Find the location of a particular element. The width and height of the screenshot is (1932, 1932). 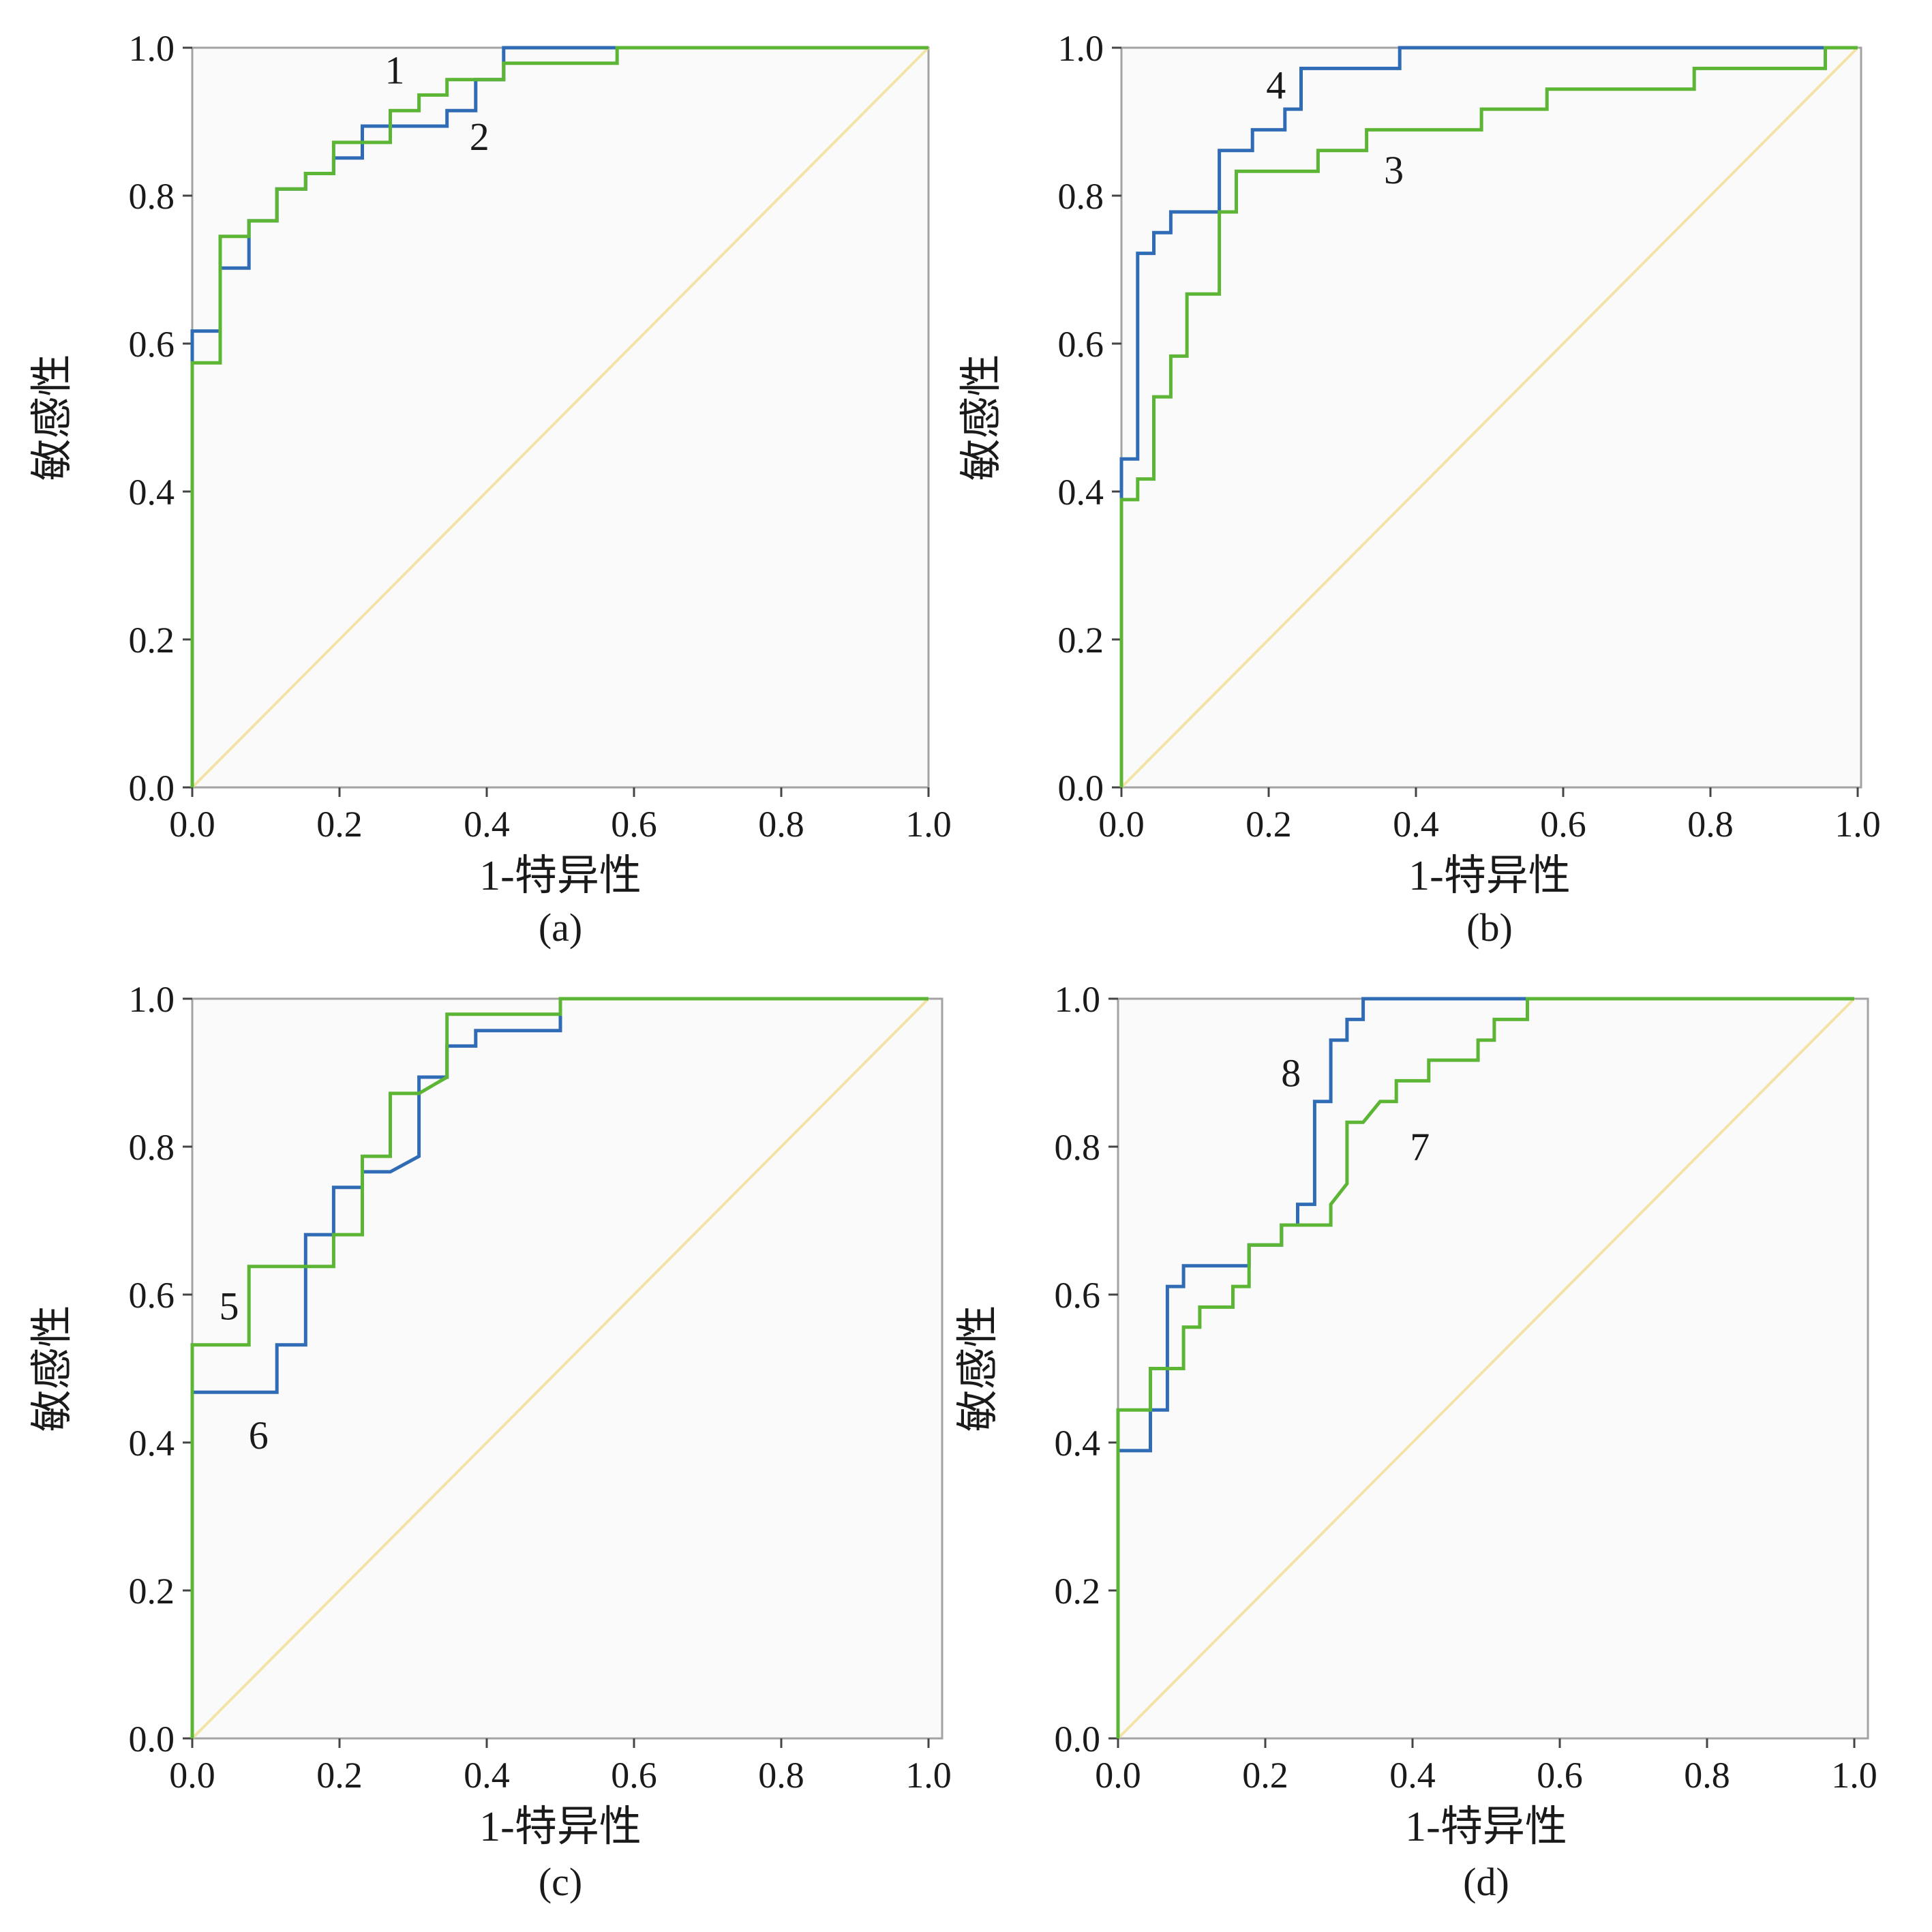

panel-caption: (b) is located at coordinates (1490, 927).